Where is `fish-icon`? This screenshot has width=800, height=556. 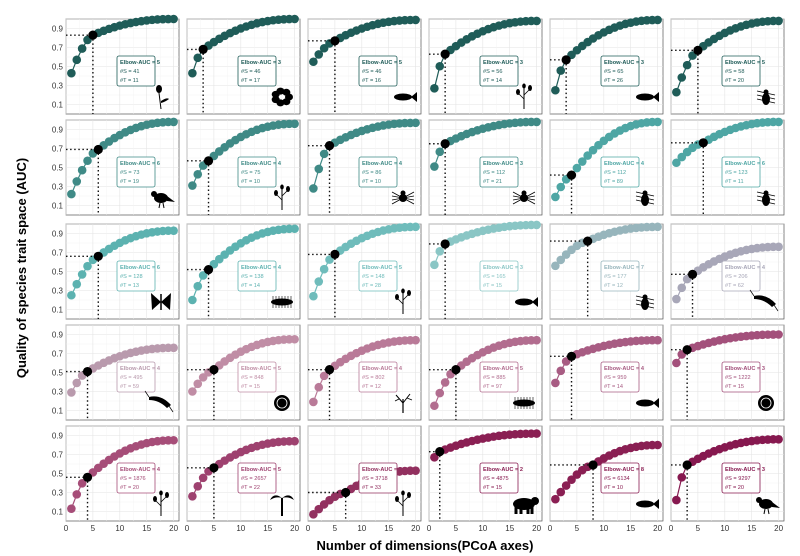 fish-icon is located at coordinates (647, 97).